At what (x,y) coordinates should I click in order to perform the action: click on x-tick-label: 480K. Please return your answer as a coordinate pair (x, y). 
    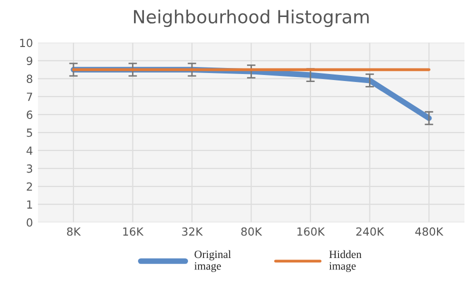
    Looking at the image, I should click on (429, 231).